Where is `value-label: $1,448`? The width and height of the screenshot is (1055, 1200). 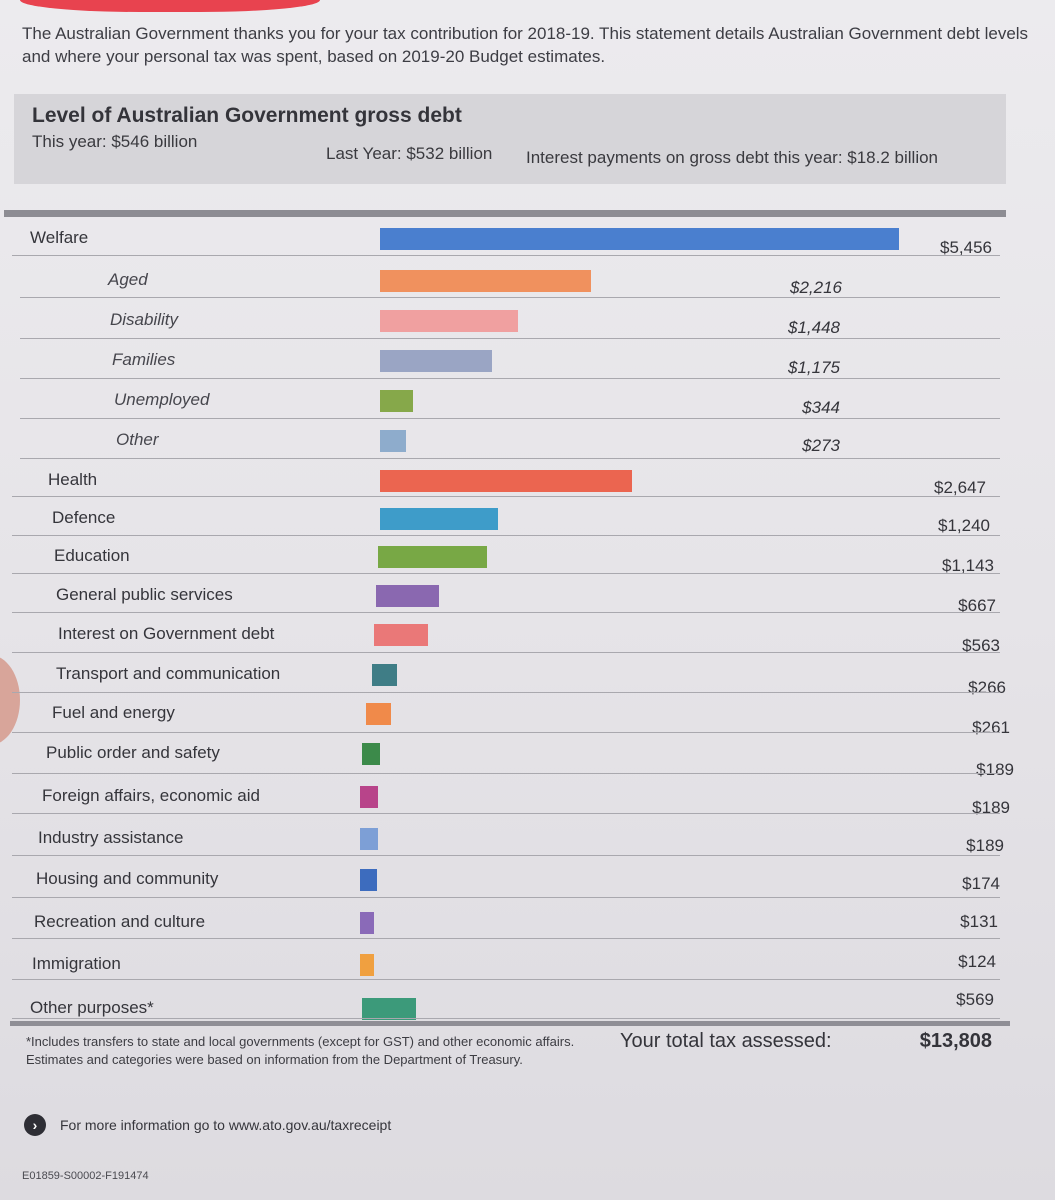
value-label: $1,448 is located at coordinates (814, 327).